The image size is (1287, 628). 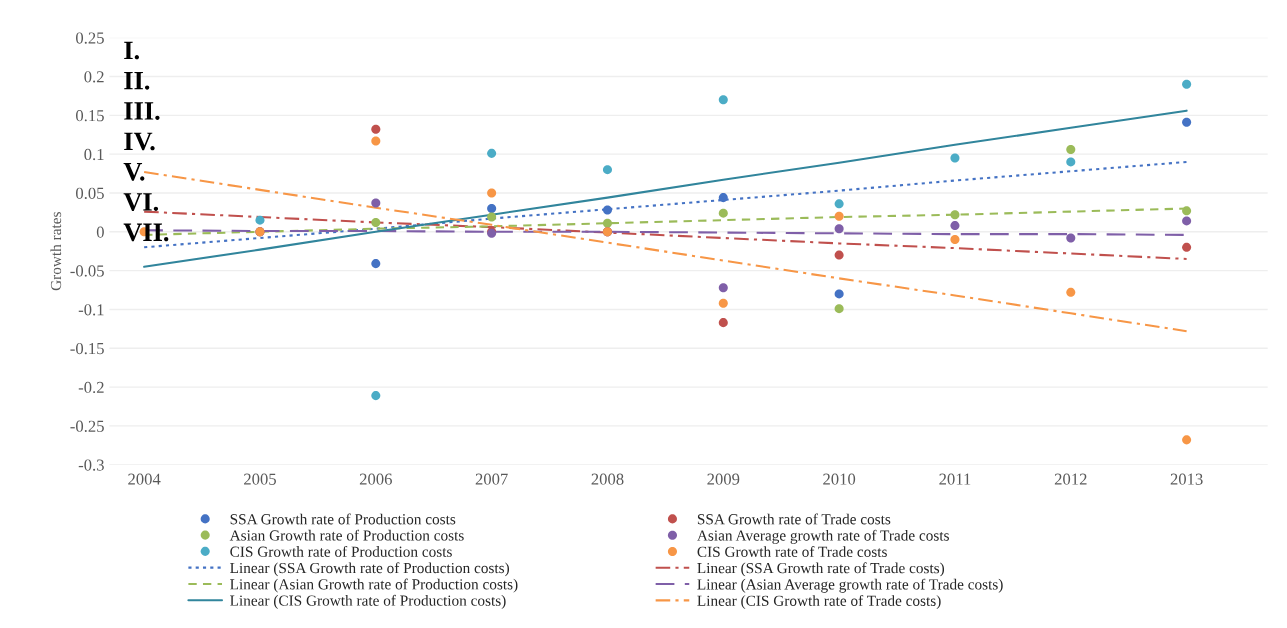 I want to click on x-tick-label: 2006, so click(x=375, y=479).